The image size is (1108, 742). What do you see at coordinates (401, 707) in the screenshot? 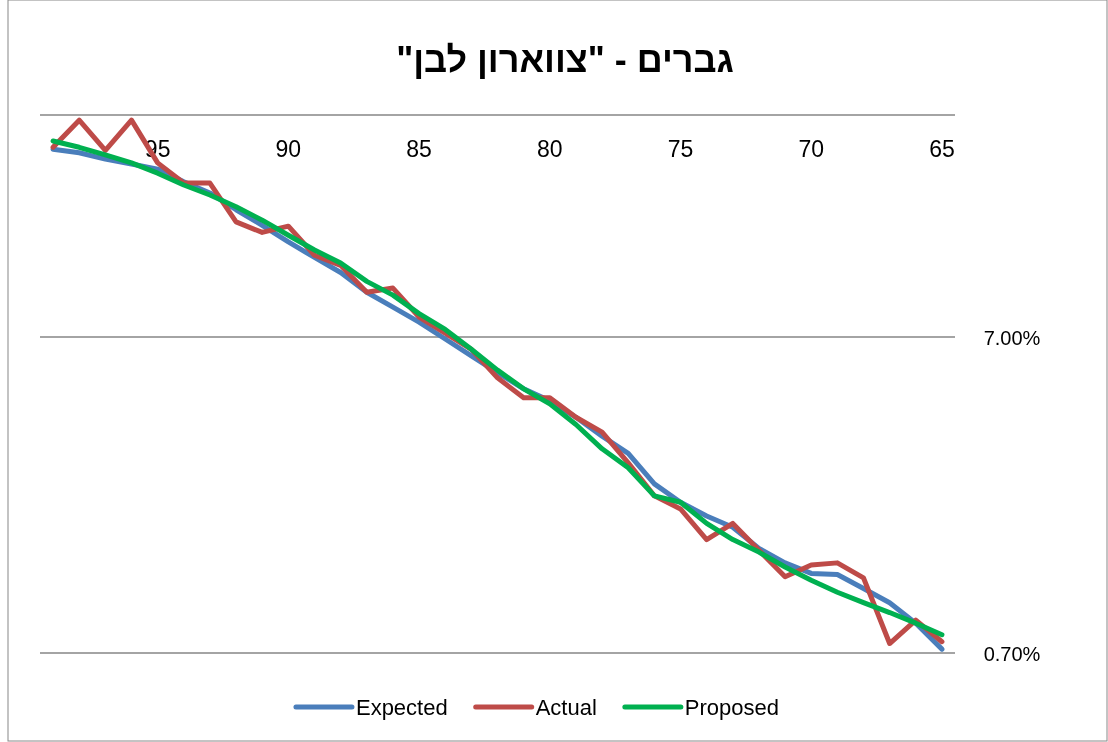
I see `legend-label: Expected` at bounding box center [401, 707].